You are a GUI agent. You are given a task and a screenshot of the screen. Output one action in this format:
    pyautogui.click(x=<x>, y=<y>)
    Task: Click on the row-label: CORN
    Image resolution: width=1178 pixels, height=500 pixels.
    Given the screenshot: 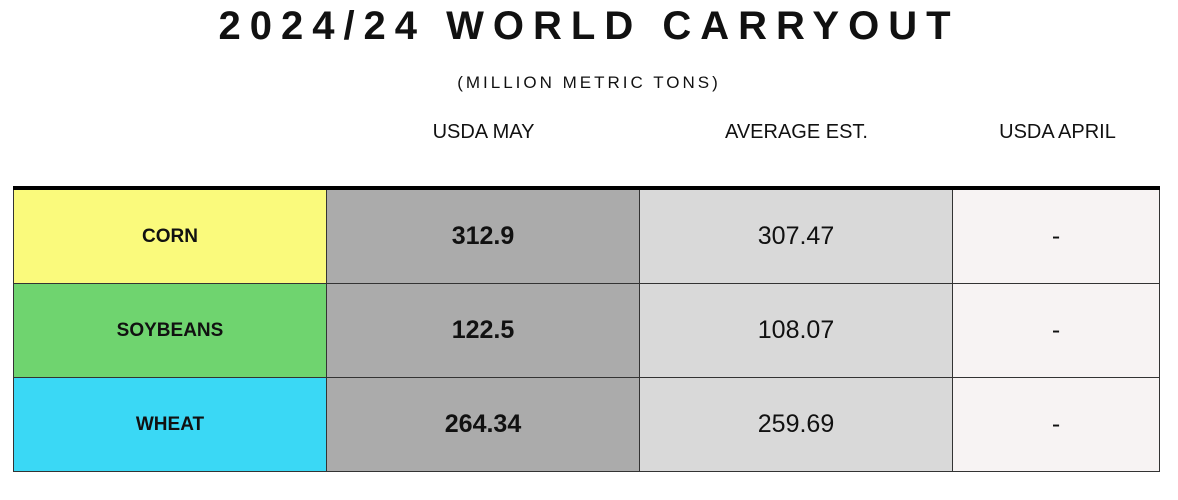 What is the action you would take?
    pyautogui.click(x=170, y=237)
    